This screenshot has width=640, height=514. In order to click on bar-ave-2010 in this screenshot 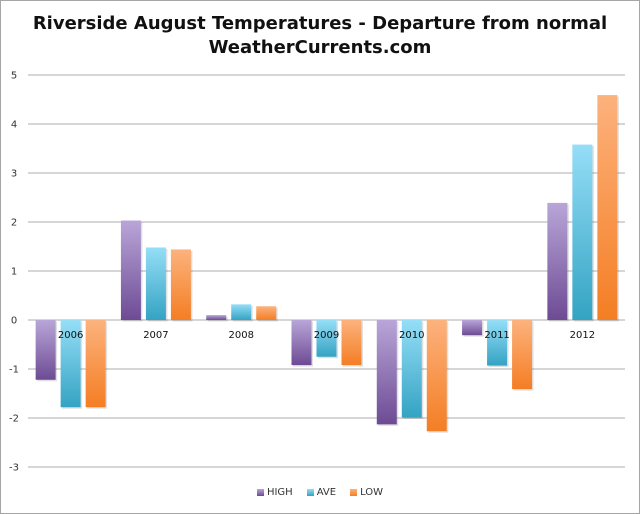, I will do `click(411, 369)`.